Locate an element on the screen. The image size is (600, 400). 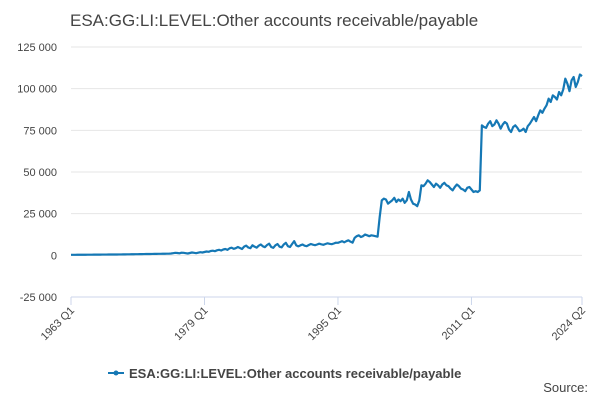
y-tick-label: 0 is located at coordinates (54, 256).